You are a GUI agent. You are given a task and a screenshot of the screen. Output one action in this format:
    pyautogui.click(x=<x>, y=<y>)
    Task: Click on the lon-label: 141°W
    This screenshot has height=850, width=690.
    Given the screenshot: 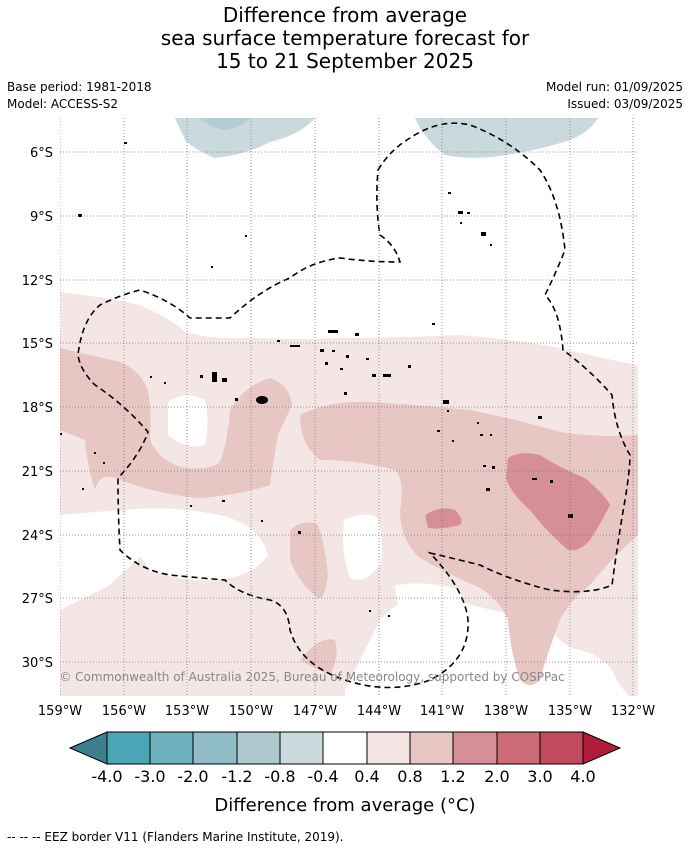 What is the action you would take?
    pyautogui.click(x=442, y=711)
    